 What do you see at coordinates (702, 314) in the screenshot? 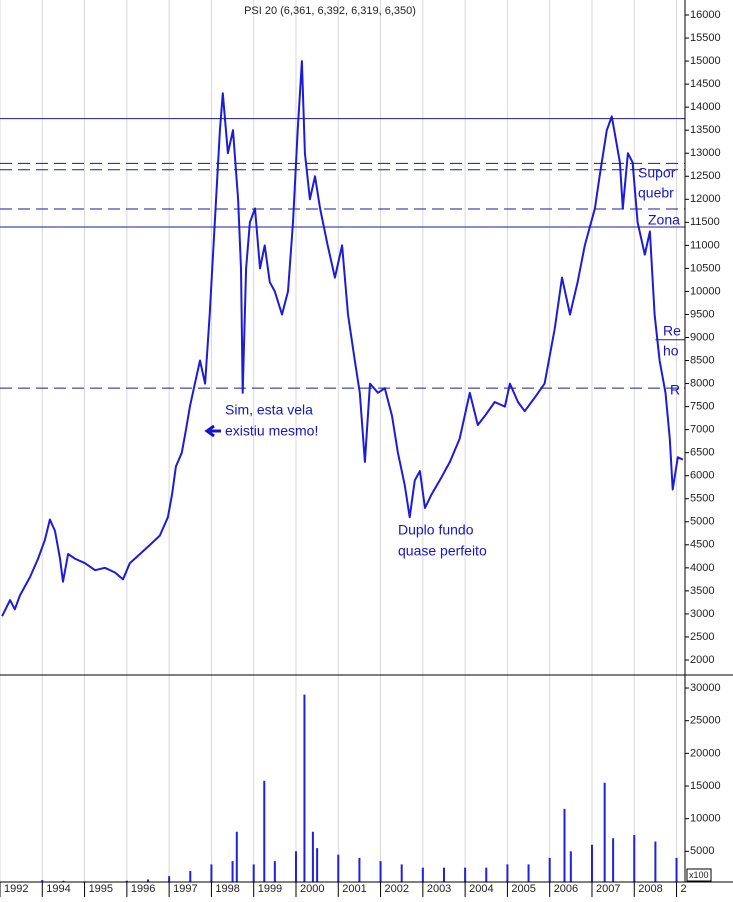
I see `y-tick-label: 9500` at bounding box center [702, 314].